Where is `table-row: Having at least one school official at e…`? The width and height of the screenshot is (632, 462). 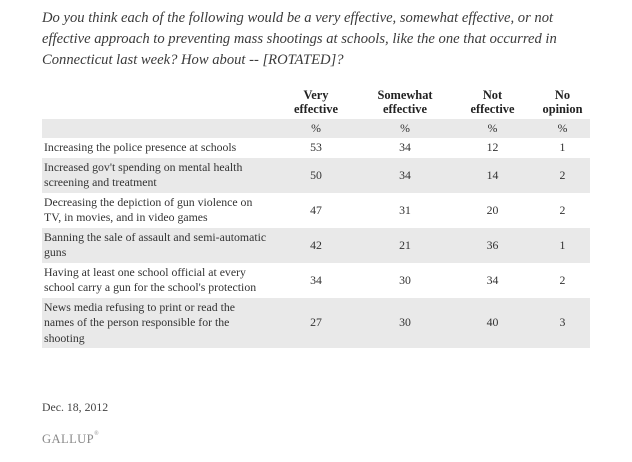
table-row: Having at least one school official at e… is located at coordinates (316, 280).